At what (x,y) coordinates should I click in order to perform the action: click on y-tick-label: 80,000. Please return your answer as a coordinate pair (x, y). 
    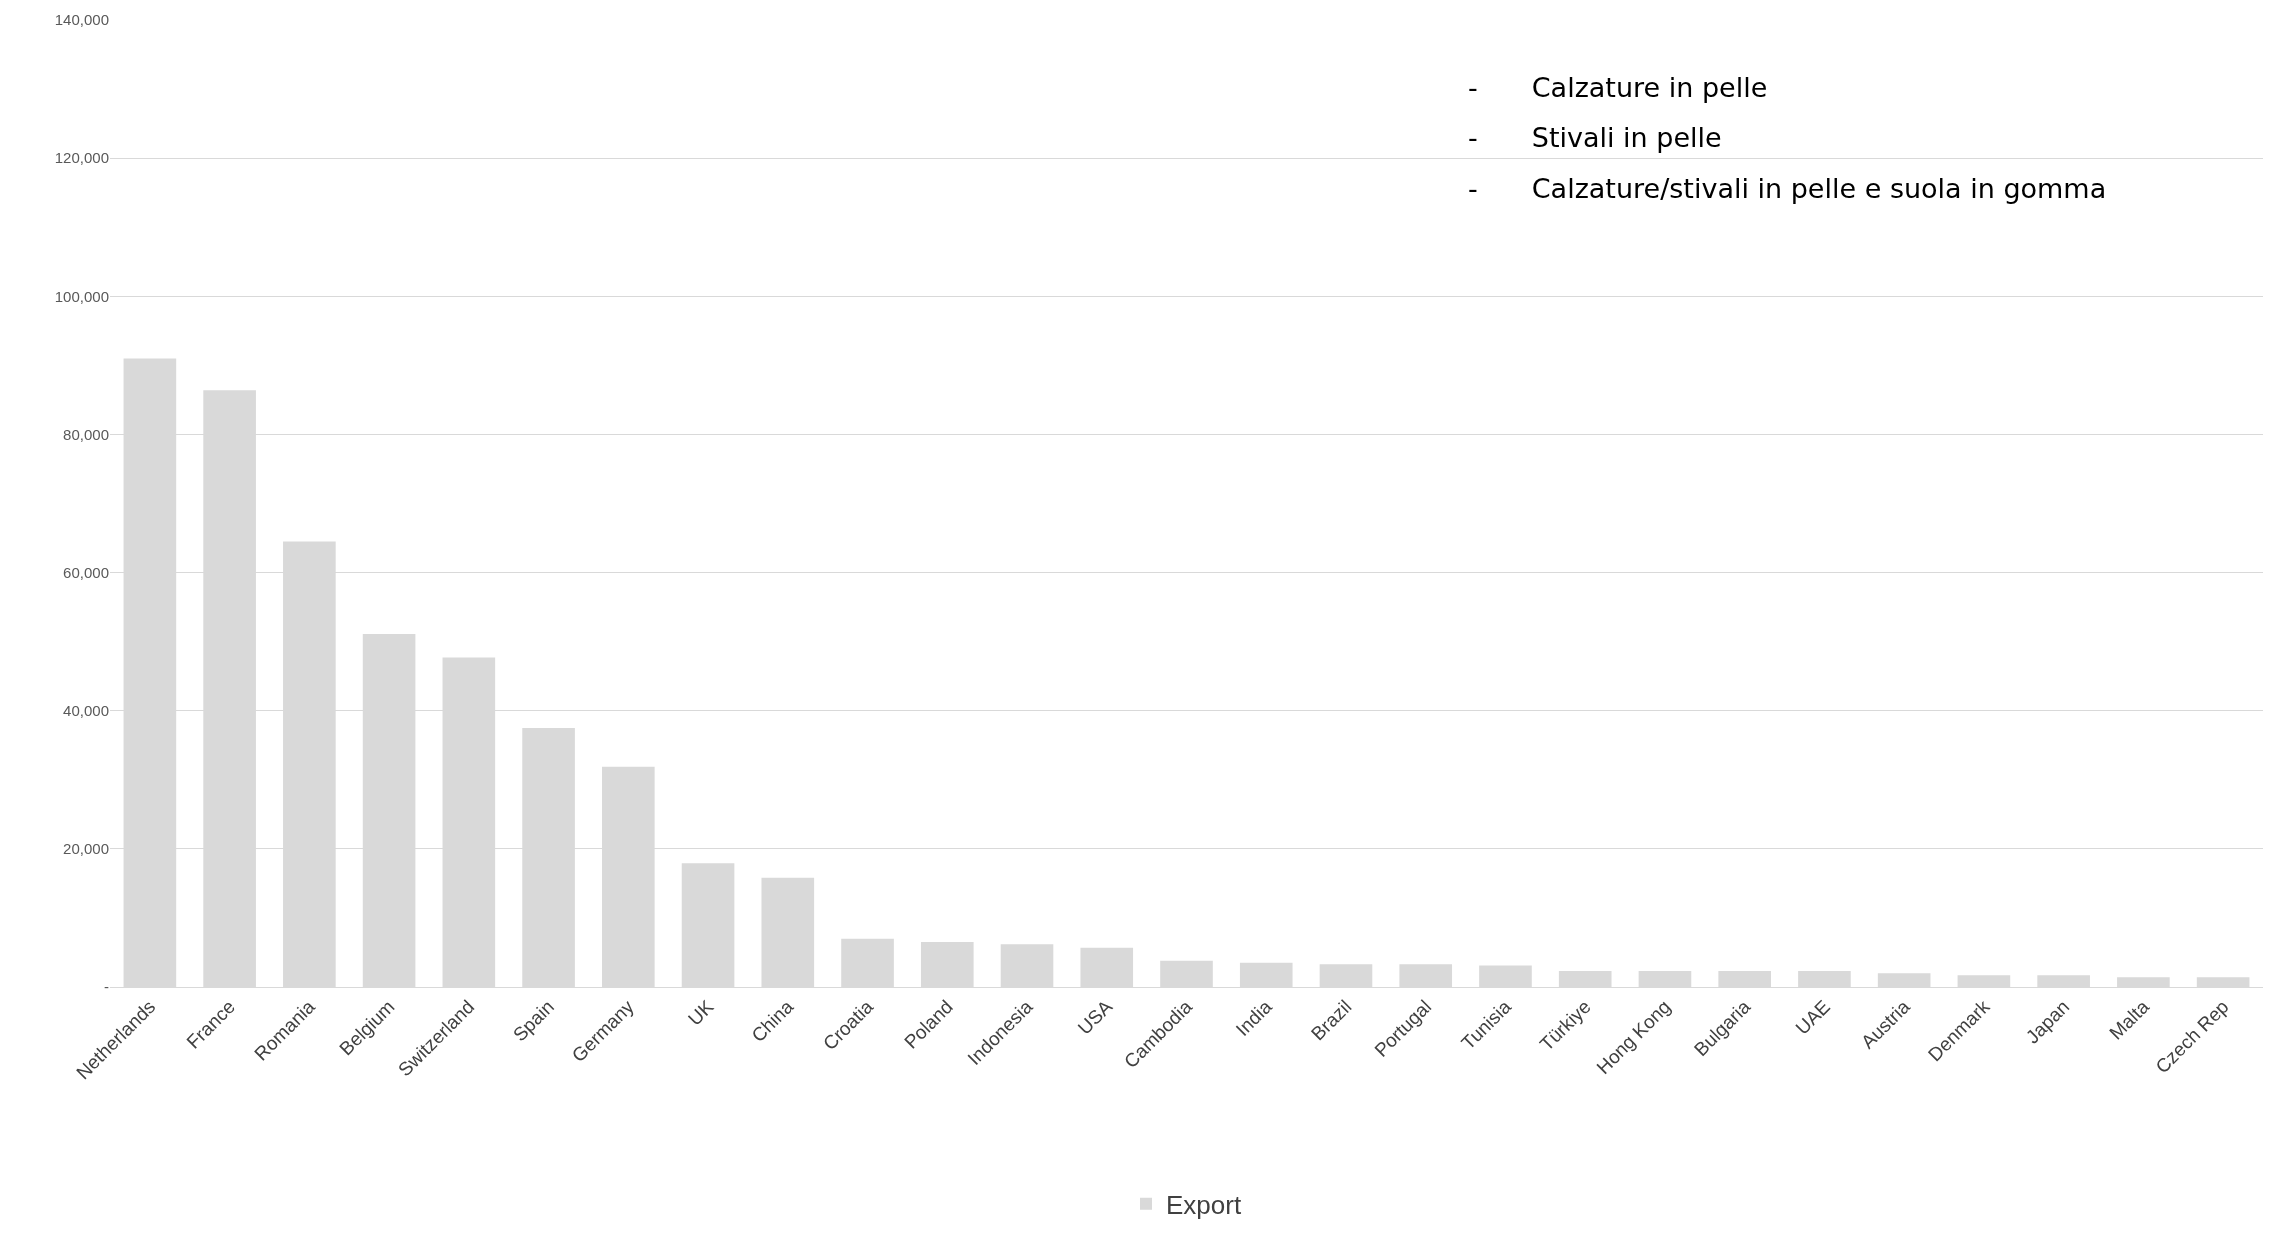
    Looking at the image, I should click on (86, 434).